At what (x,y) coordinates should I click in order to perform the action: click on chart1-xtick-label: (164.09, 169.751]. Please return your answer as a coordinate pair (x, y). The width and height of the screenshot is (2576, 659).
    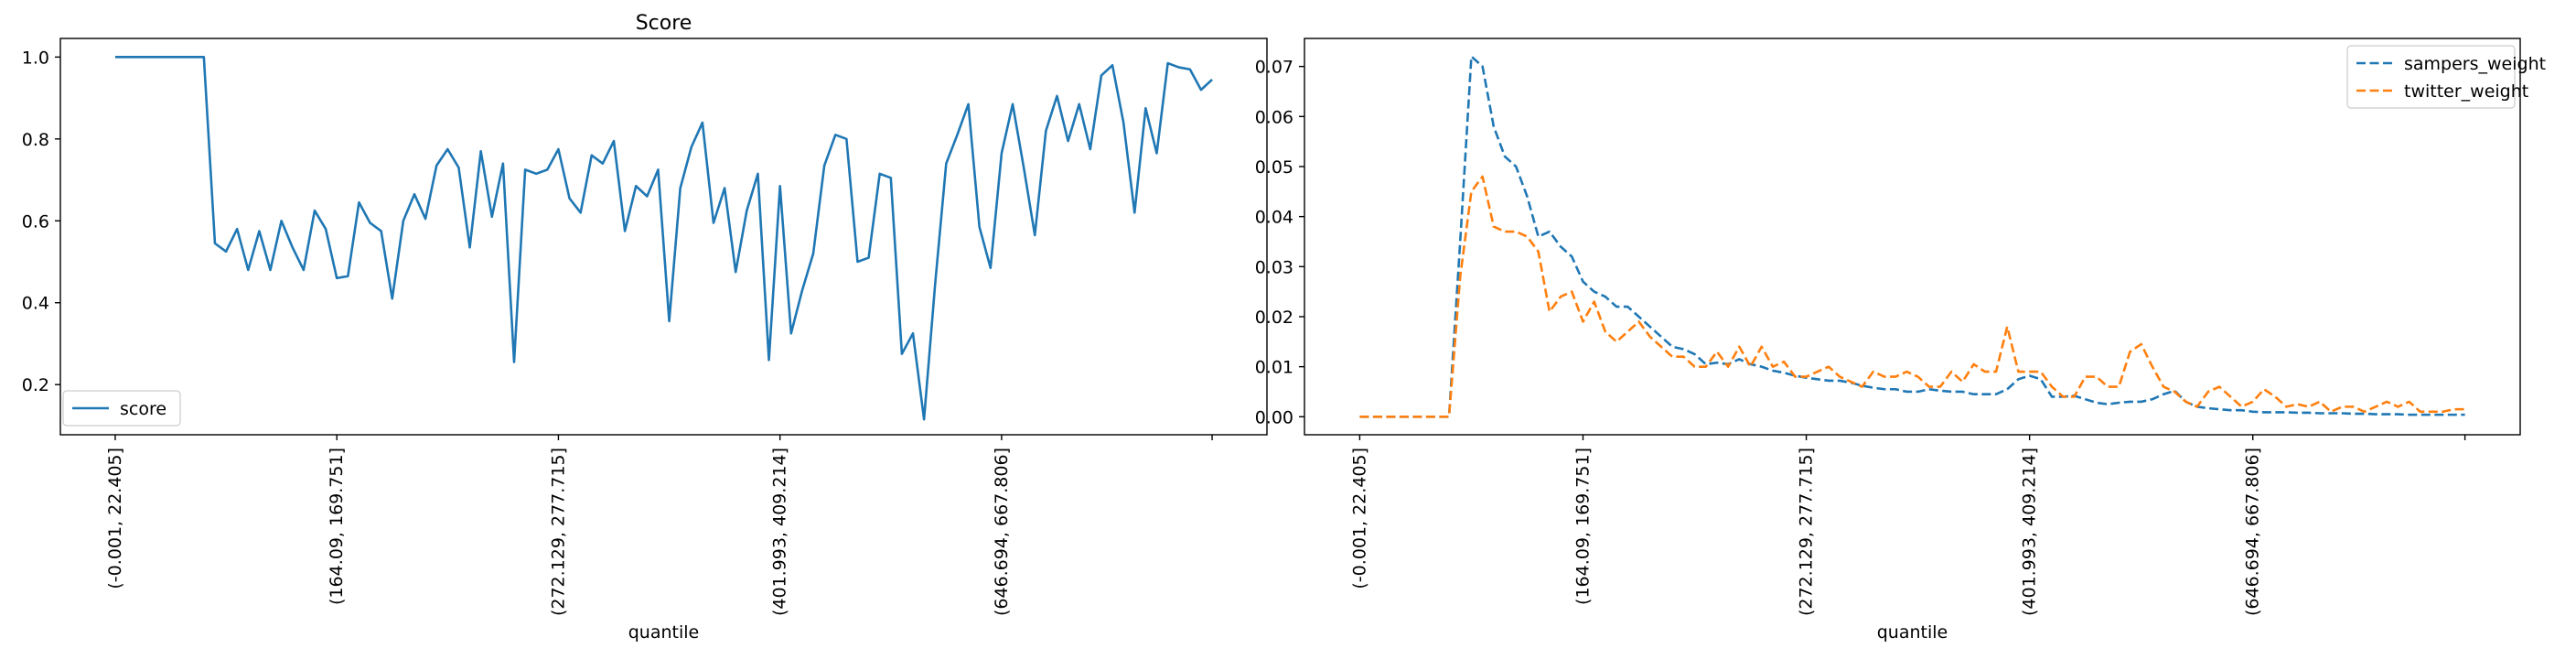
    Looking at the image, I should click on (1583, 526).